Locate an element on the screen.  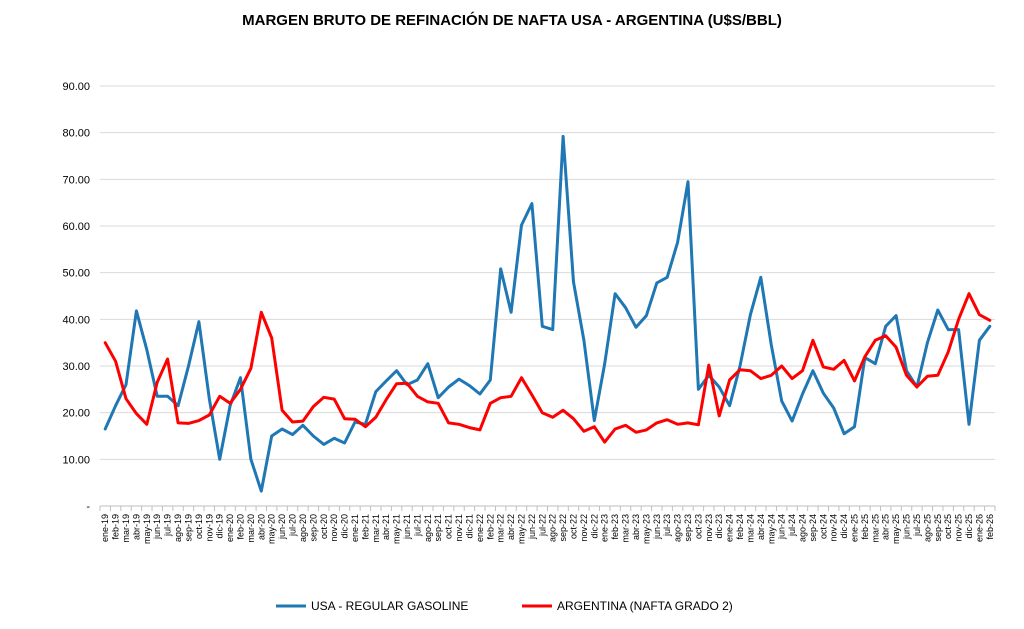
x-tick-label: nov-24 is located at coordinates (834, 528).